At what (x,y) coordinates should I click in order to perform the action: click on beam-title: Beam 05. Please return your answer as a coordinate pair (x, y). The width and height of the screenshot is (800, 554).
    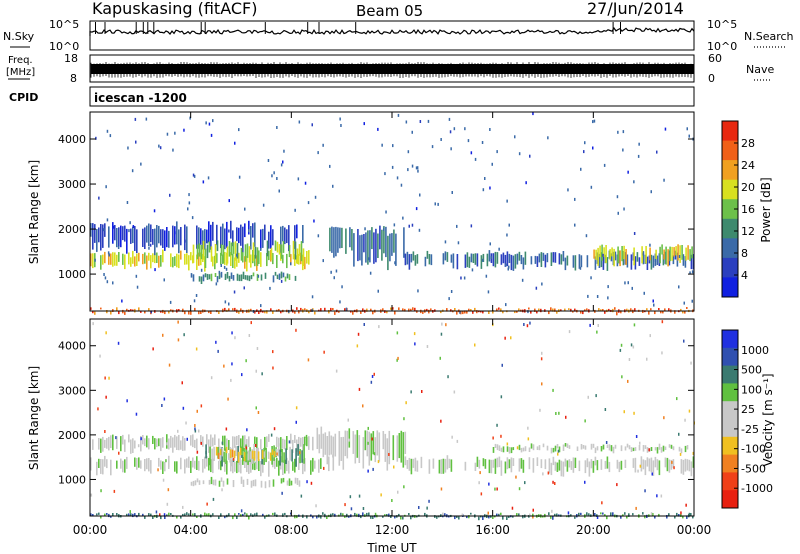
    Looking at the image, I should click on (389, 11).